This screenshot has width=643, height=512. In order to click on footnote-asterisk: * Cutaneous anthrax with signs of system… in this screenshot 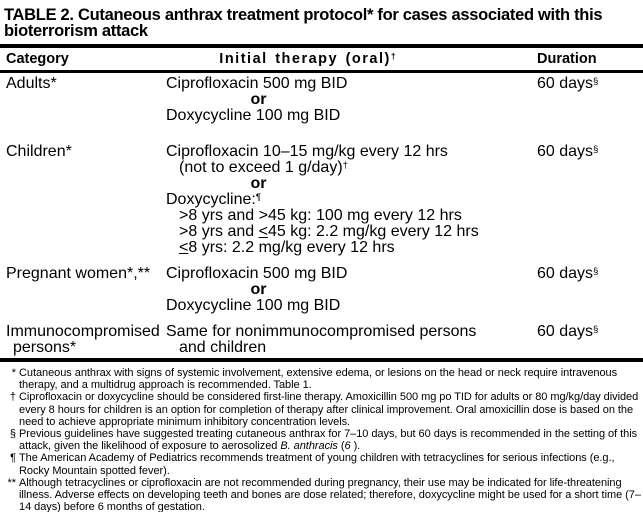, I will do `click(320, 379)`.